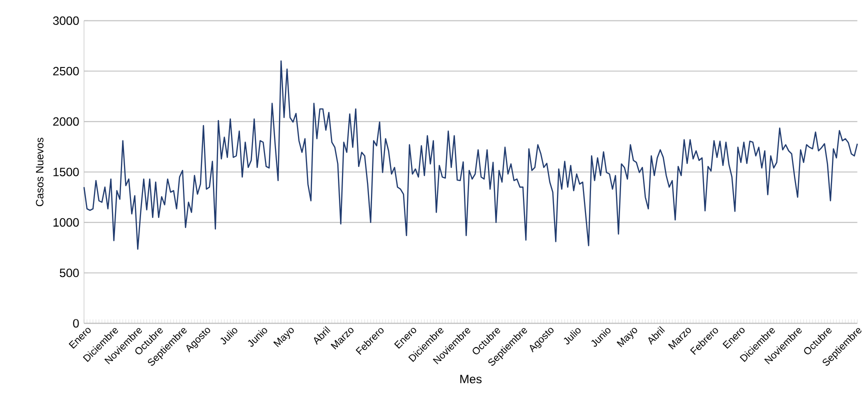 The width and height of the screenshot is (868, 414). I want to click on y-tick-label: 2000, so click(66, 121).